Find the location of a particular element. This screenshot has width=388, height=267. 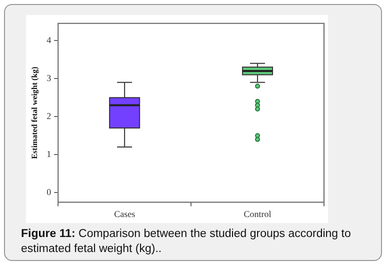

x-tick-label: Cases is located at coordinates (125, 213).